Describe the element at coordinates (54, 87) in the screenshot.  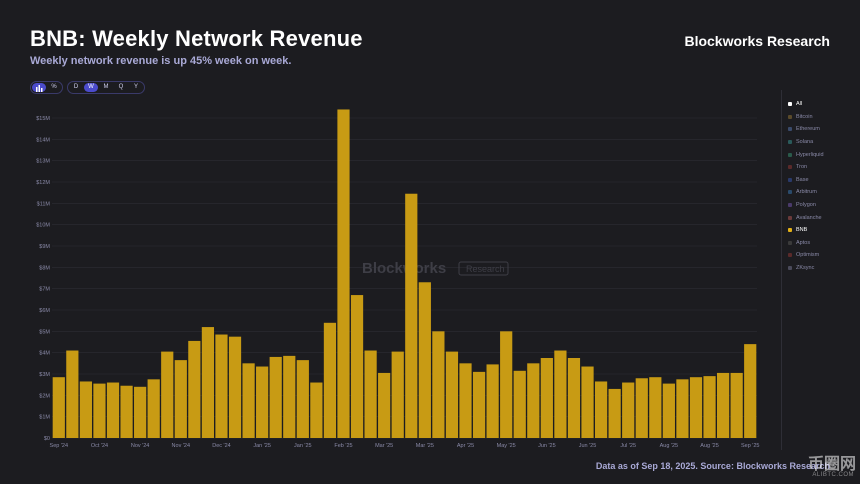
I see `percent-icon: %` at that location.